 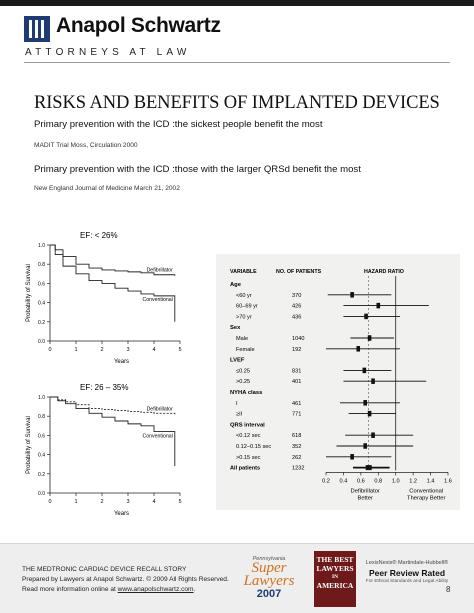 What do you see at coordinates (335, 559) in the screenshot?
I see `best-lawyers-line: THE BEST` at bounding box center [335, 559].